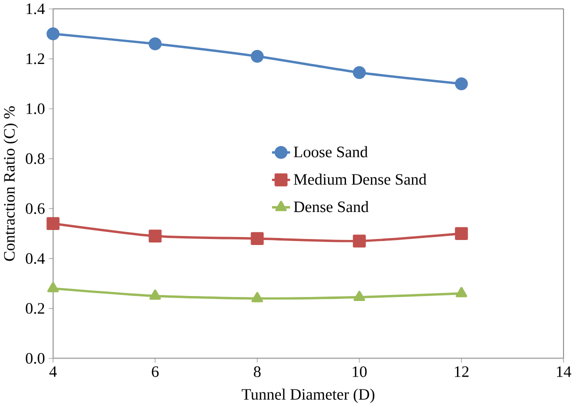  I want to click on y-axis-title: Contraction Ratio (C) %, so click(11, 184).